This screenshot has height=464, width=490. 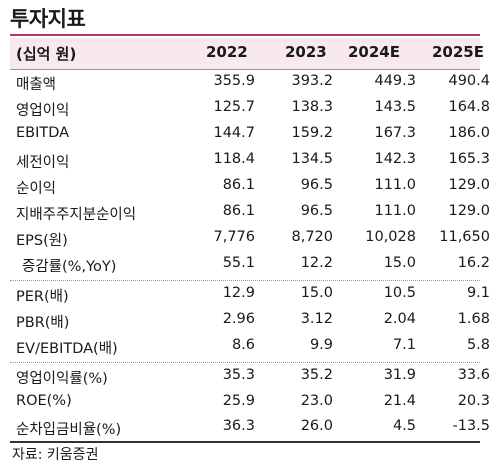 I want to click on table-row: PER(배) 12.9 15.0 10.5 9.1, so click(x=250, y=295).